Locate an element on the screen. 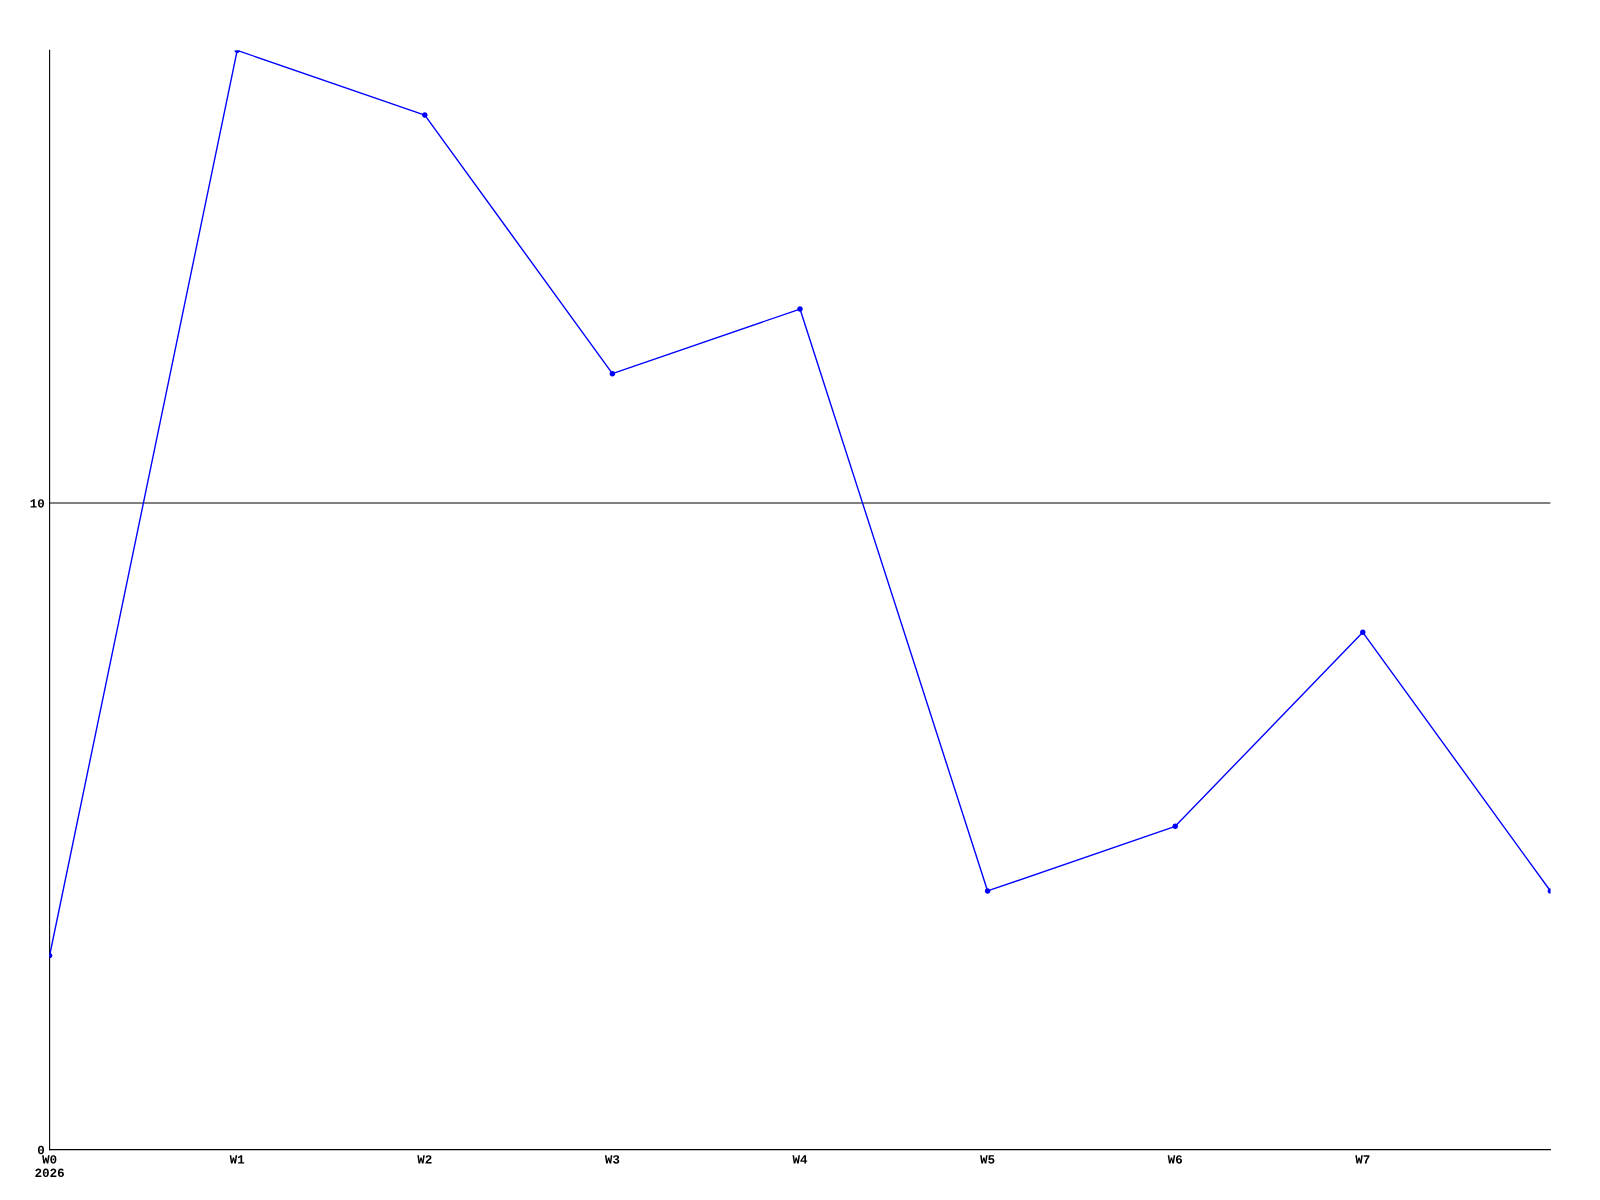  x-tick-label: W0 2026 is located at coordinates (49, 1166).